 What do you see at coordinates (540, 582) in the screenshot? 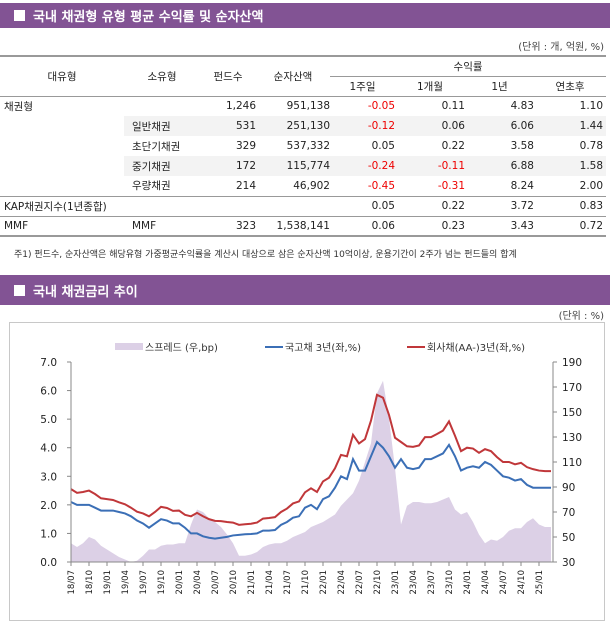
I see `x-tick-label: 25/01` at bounding box center [540, 582].